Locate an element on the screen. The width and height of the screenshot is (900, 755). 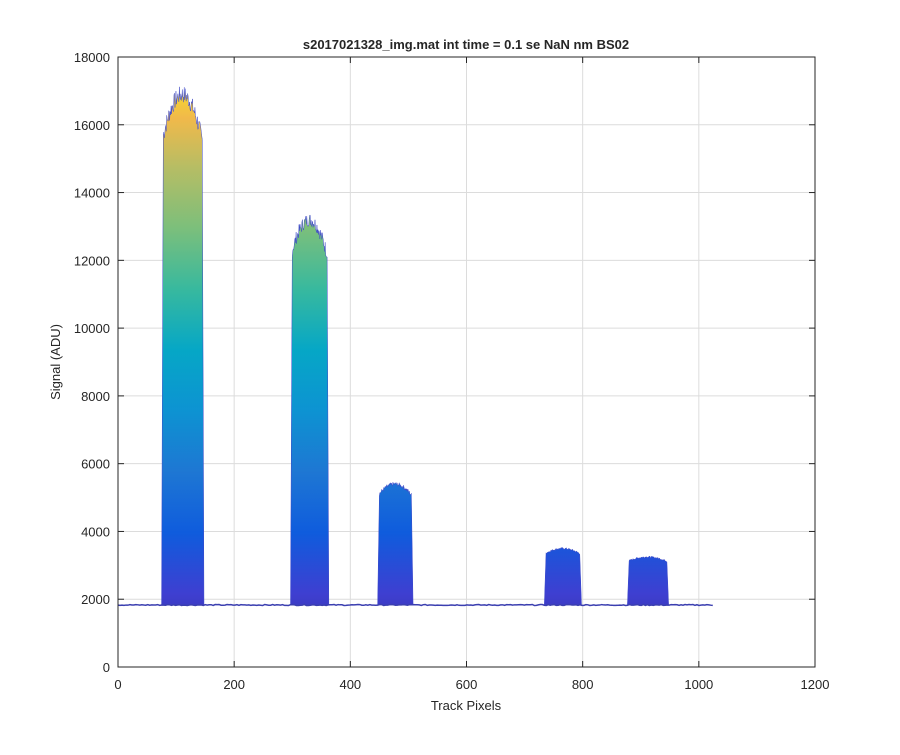
y-tick-label: 0 is located at coordinates (106, 667).